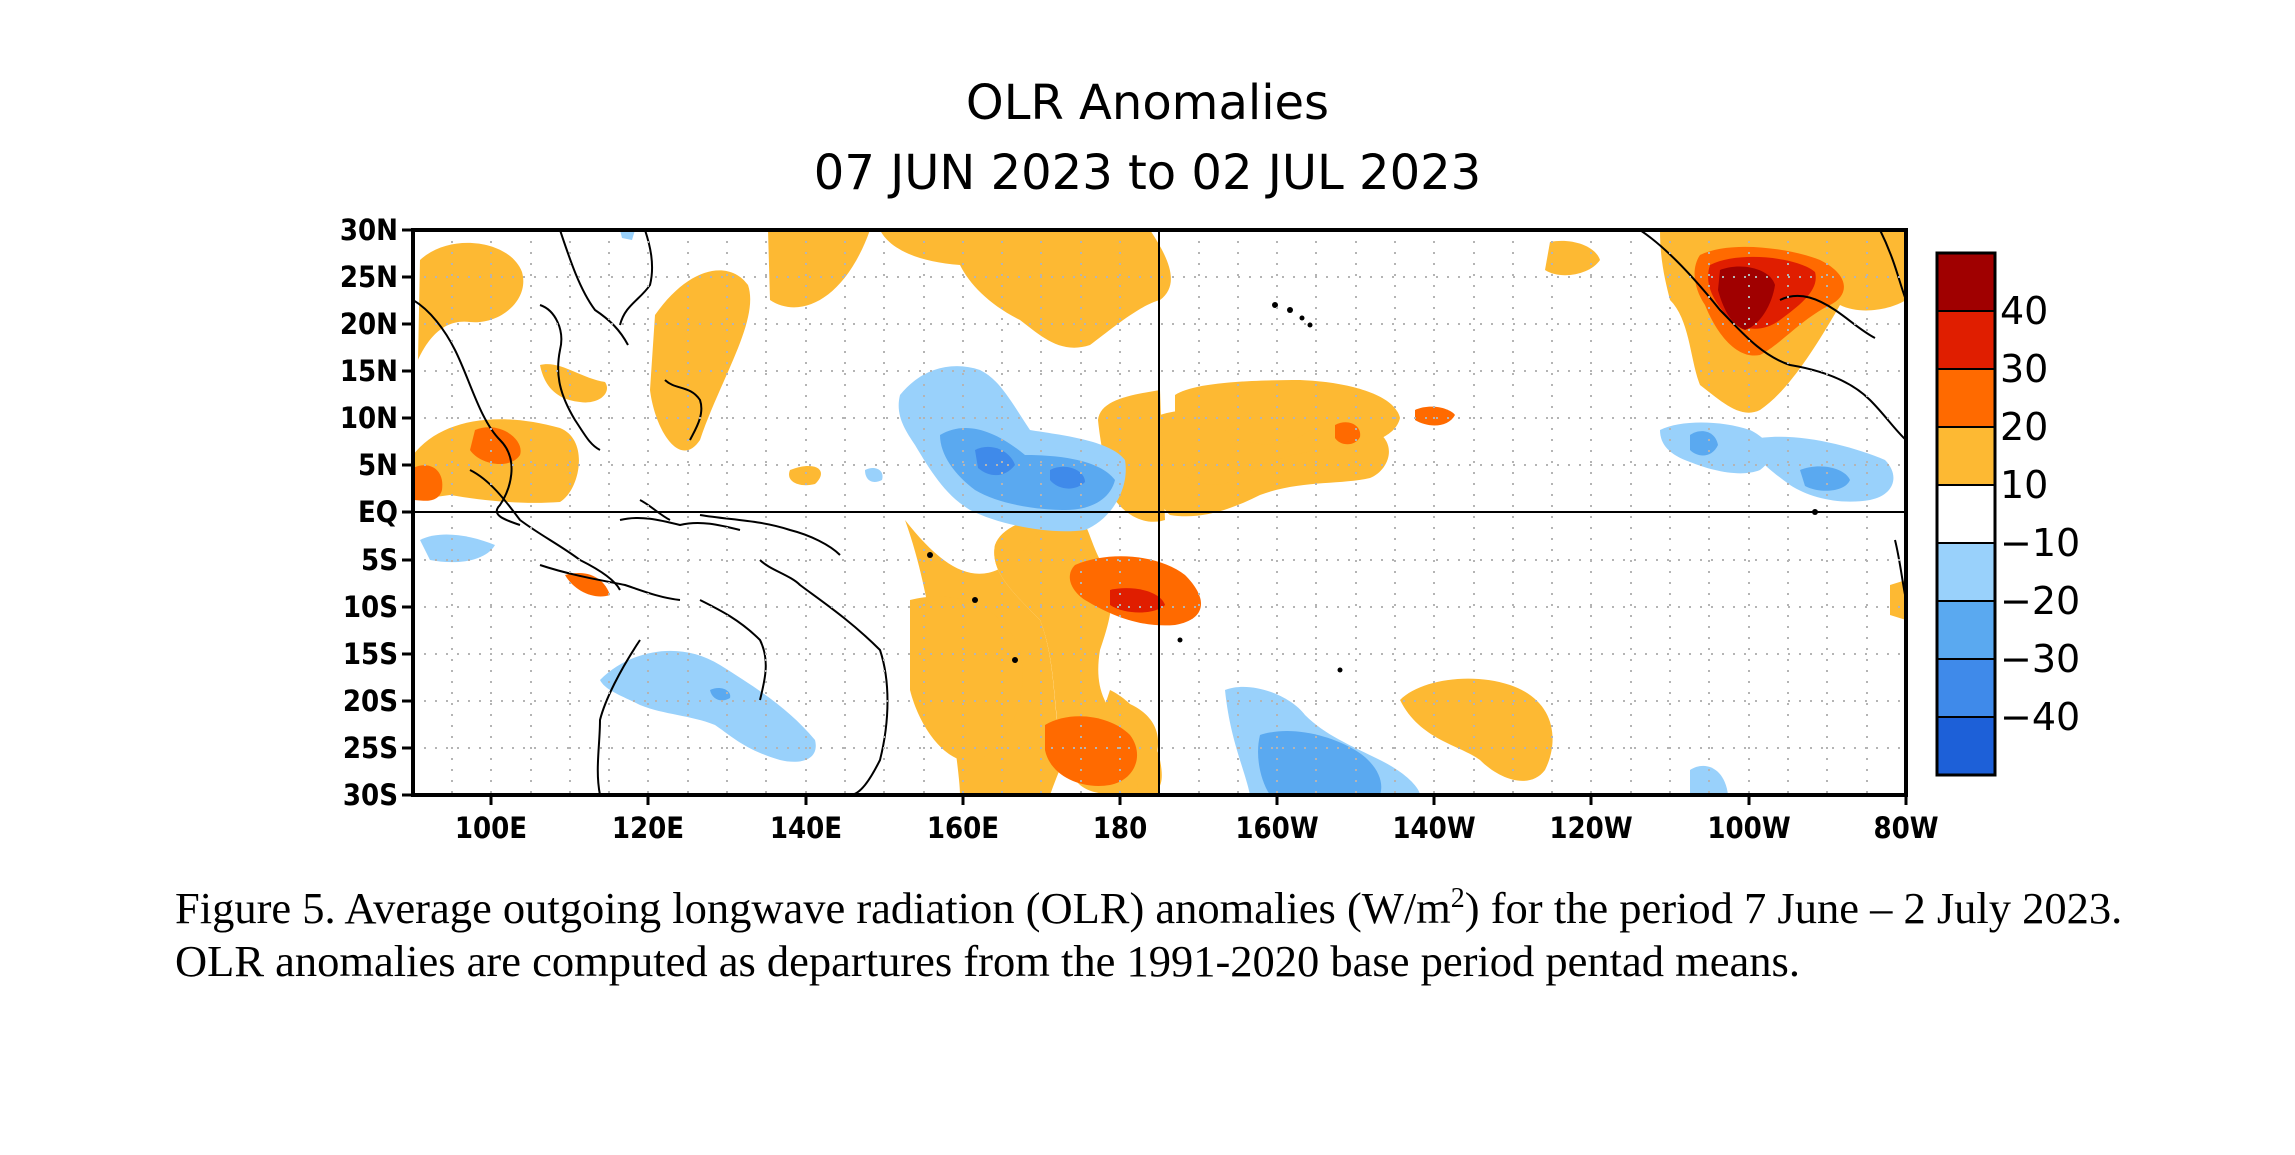 This screenshot has width=2295, height=1155. Describe the element at coordinates (2040, 543) in the screenshot. I see `legend-label: −10` at that location.